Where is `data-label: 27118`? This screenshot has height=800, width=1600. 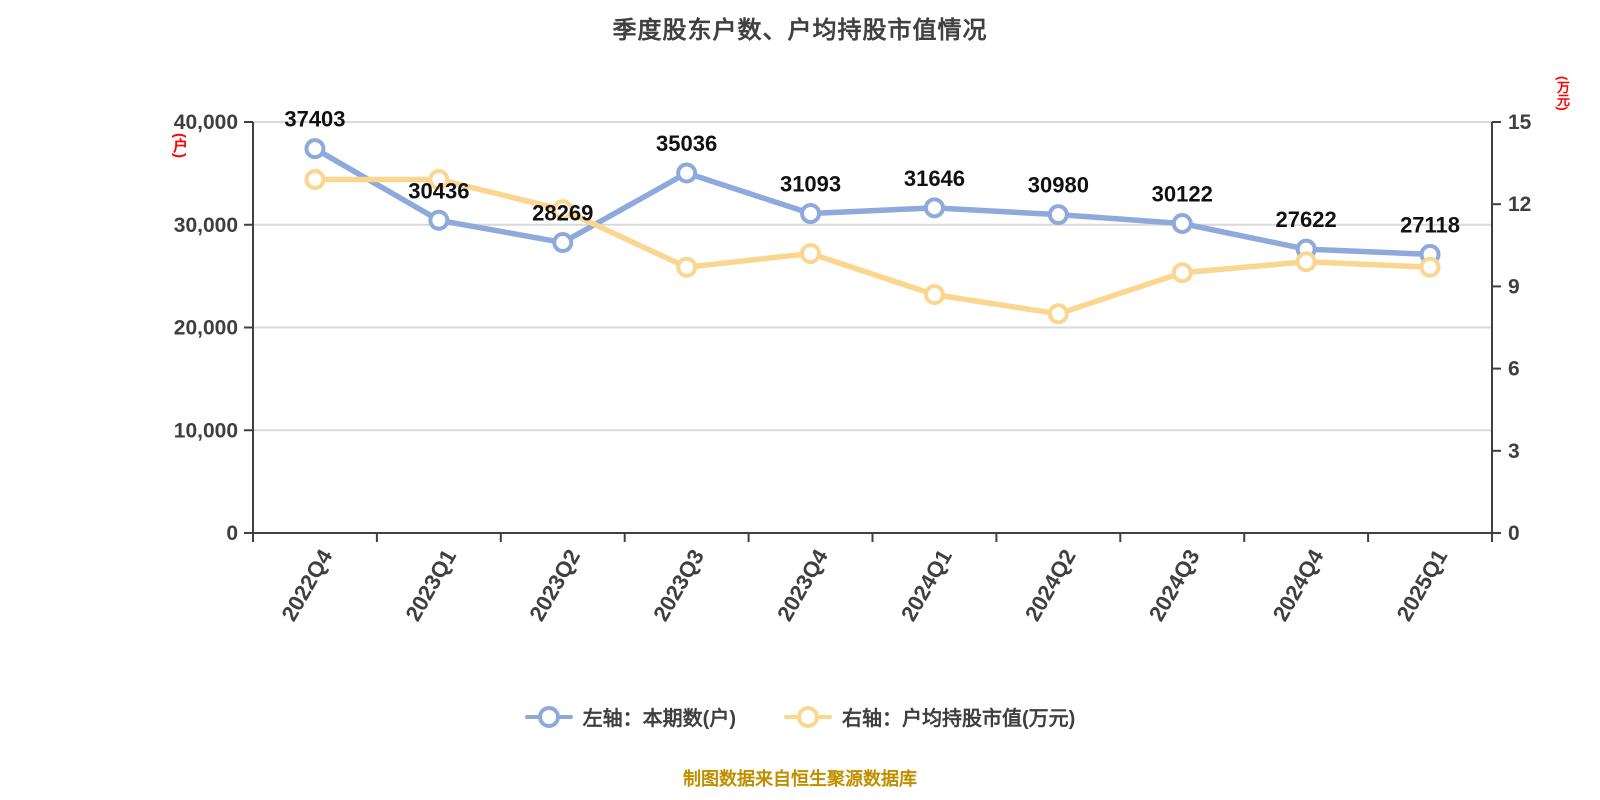 data-label: 27118 is located at coordinates (1430, 224).